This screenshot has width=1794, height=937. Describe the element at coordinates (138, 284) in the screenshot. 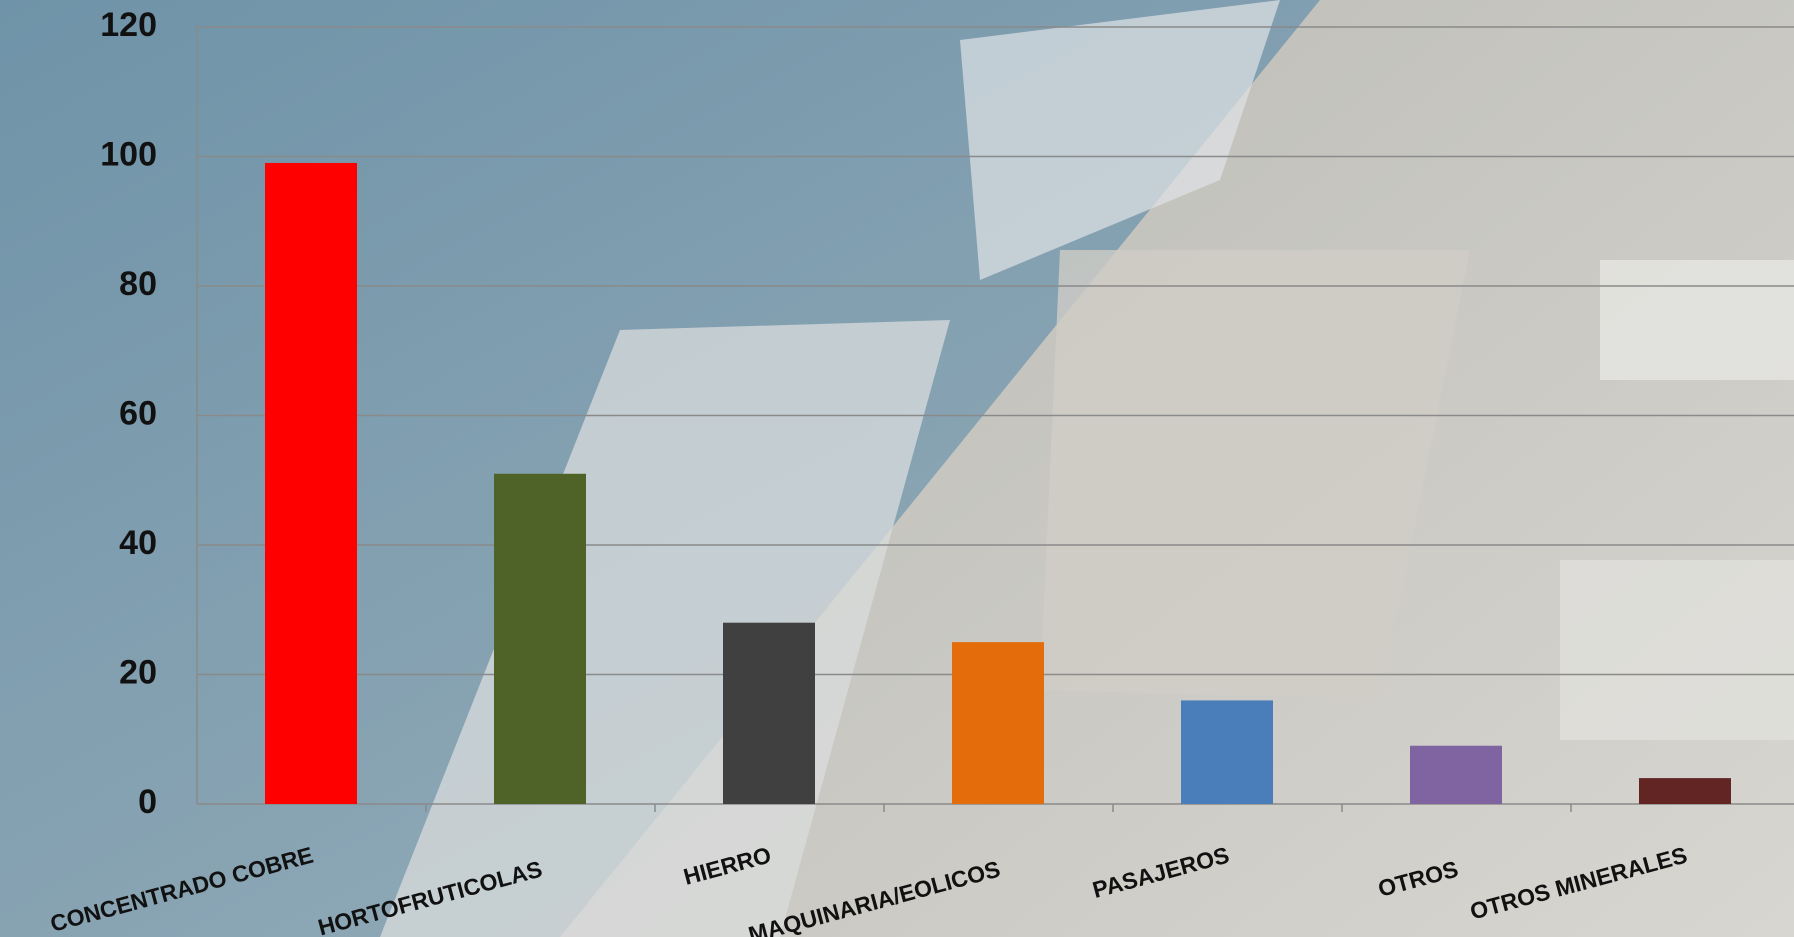

I see `y-tick-label: 80` at that location.